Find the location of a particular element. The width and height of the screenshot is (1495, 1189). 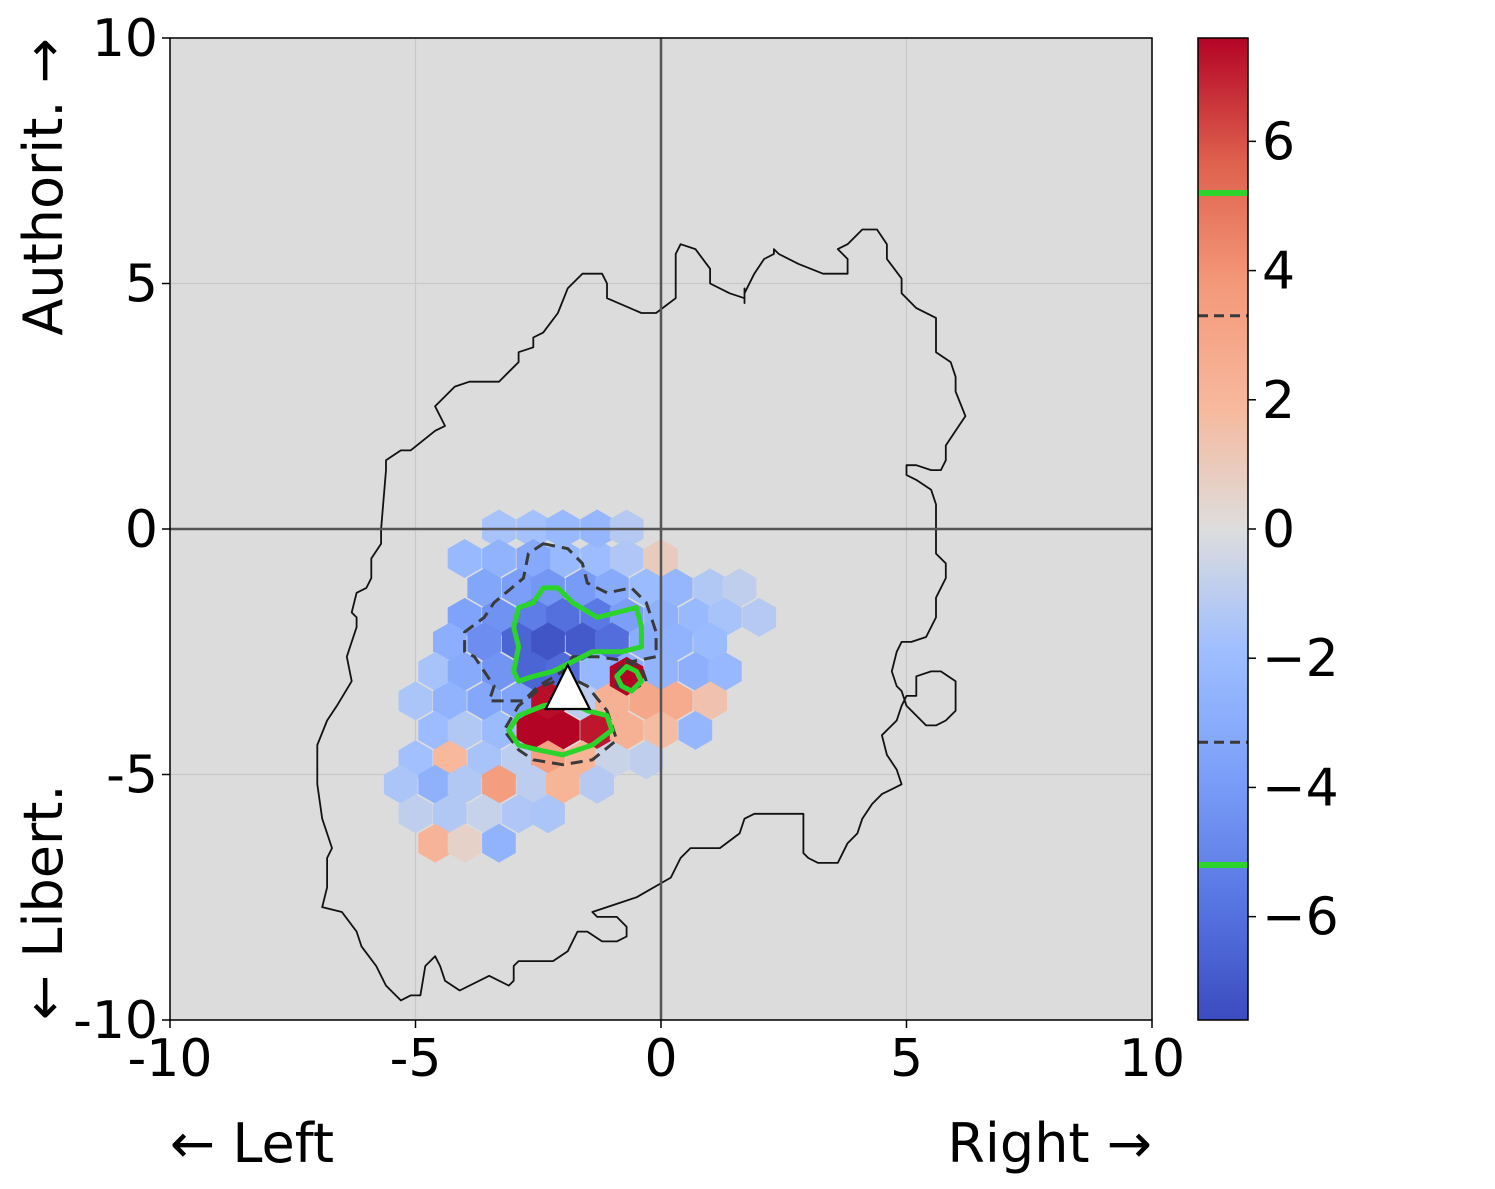

x-tick-label: 0 is located at coordinates (660, 1059).